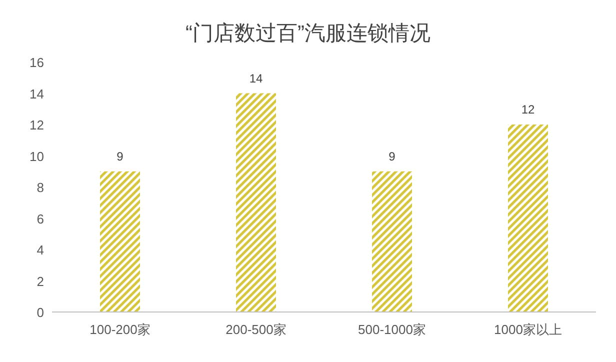 The width and height of the screenshot is (616, 362). What do you see at coordinates (40, 218) in the screenshot?
I see `y-tick-label: 6` at bounding box center [40, 218].